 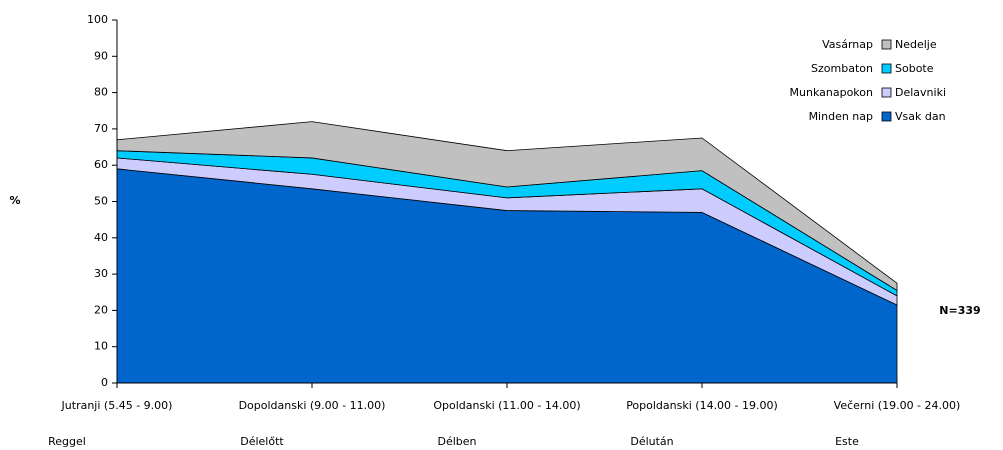 I want to click on legend-label: Sobote, so click(x=914, y=68).